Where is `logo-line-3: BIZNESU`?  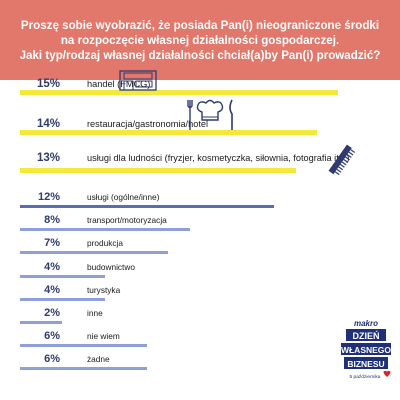
logo-line-3: BIZNESU is located at coordinates (365, 364).